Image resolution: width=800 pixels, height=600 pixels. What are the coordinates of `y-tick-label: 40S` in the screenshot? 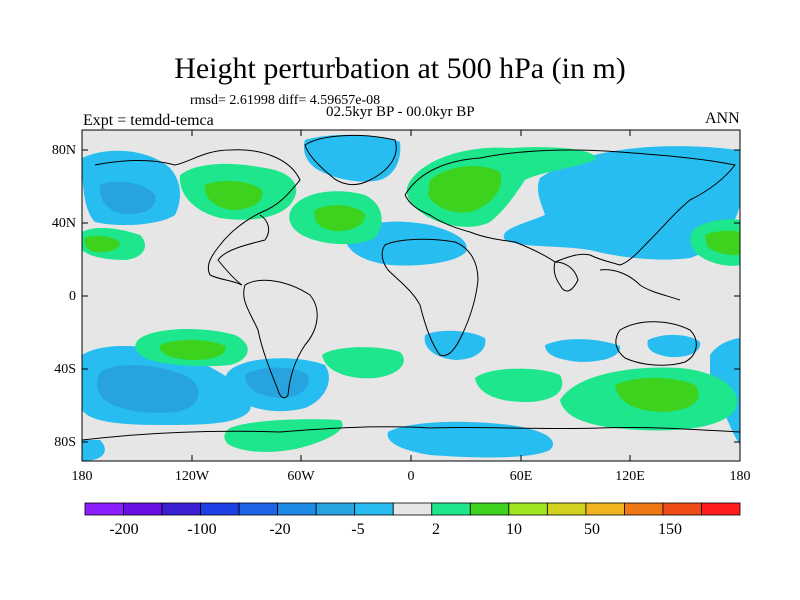 It's located at (65, 369).